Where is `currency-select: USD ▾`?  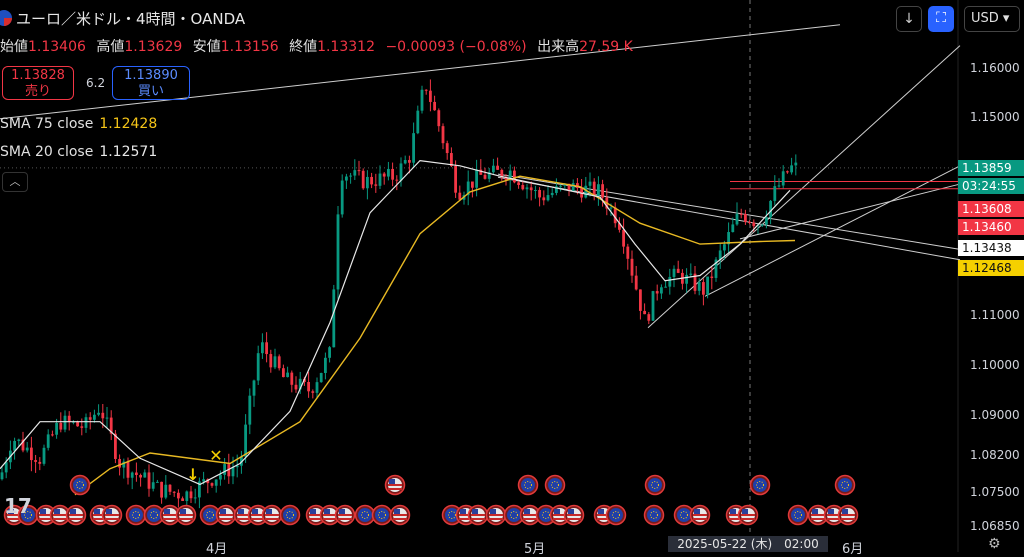
currency-select: USD ▾ is located at coordinates (992, 19).